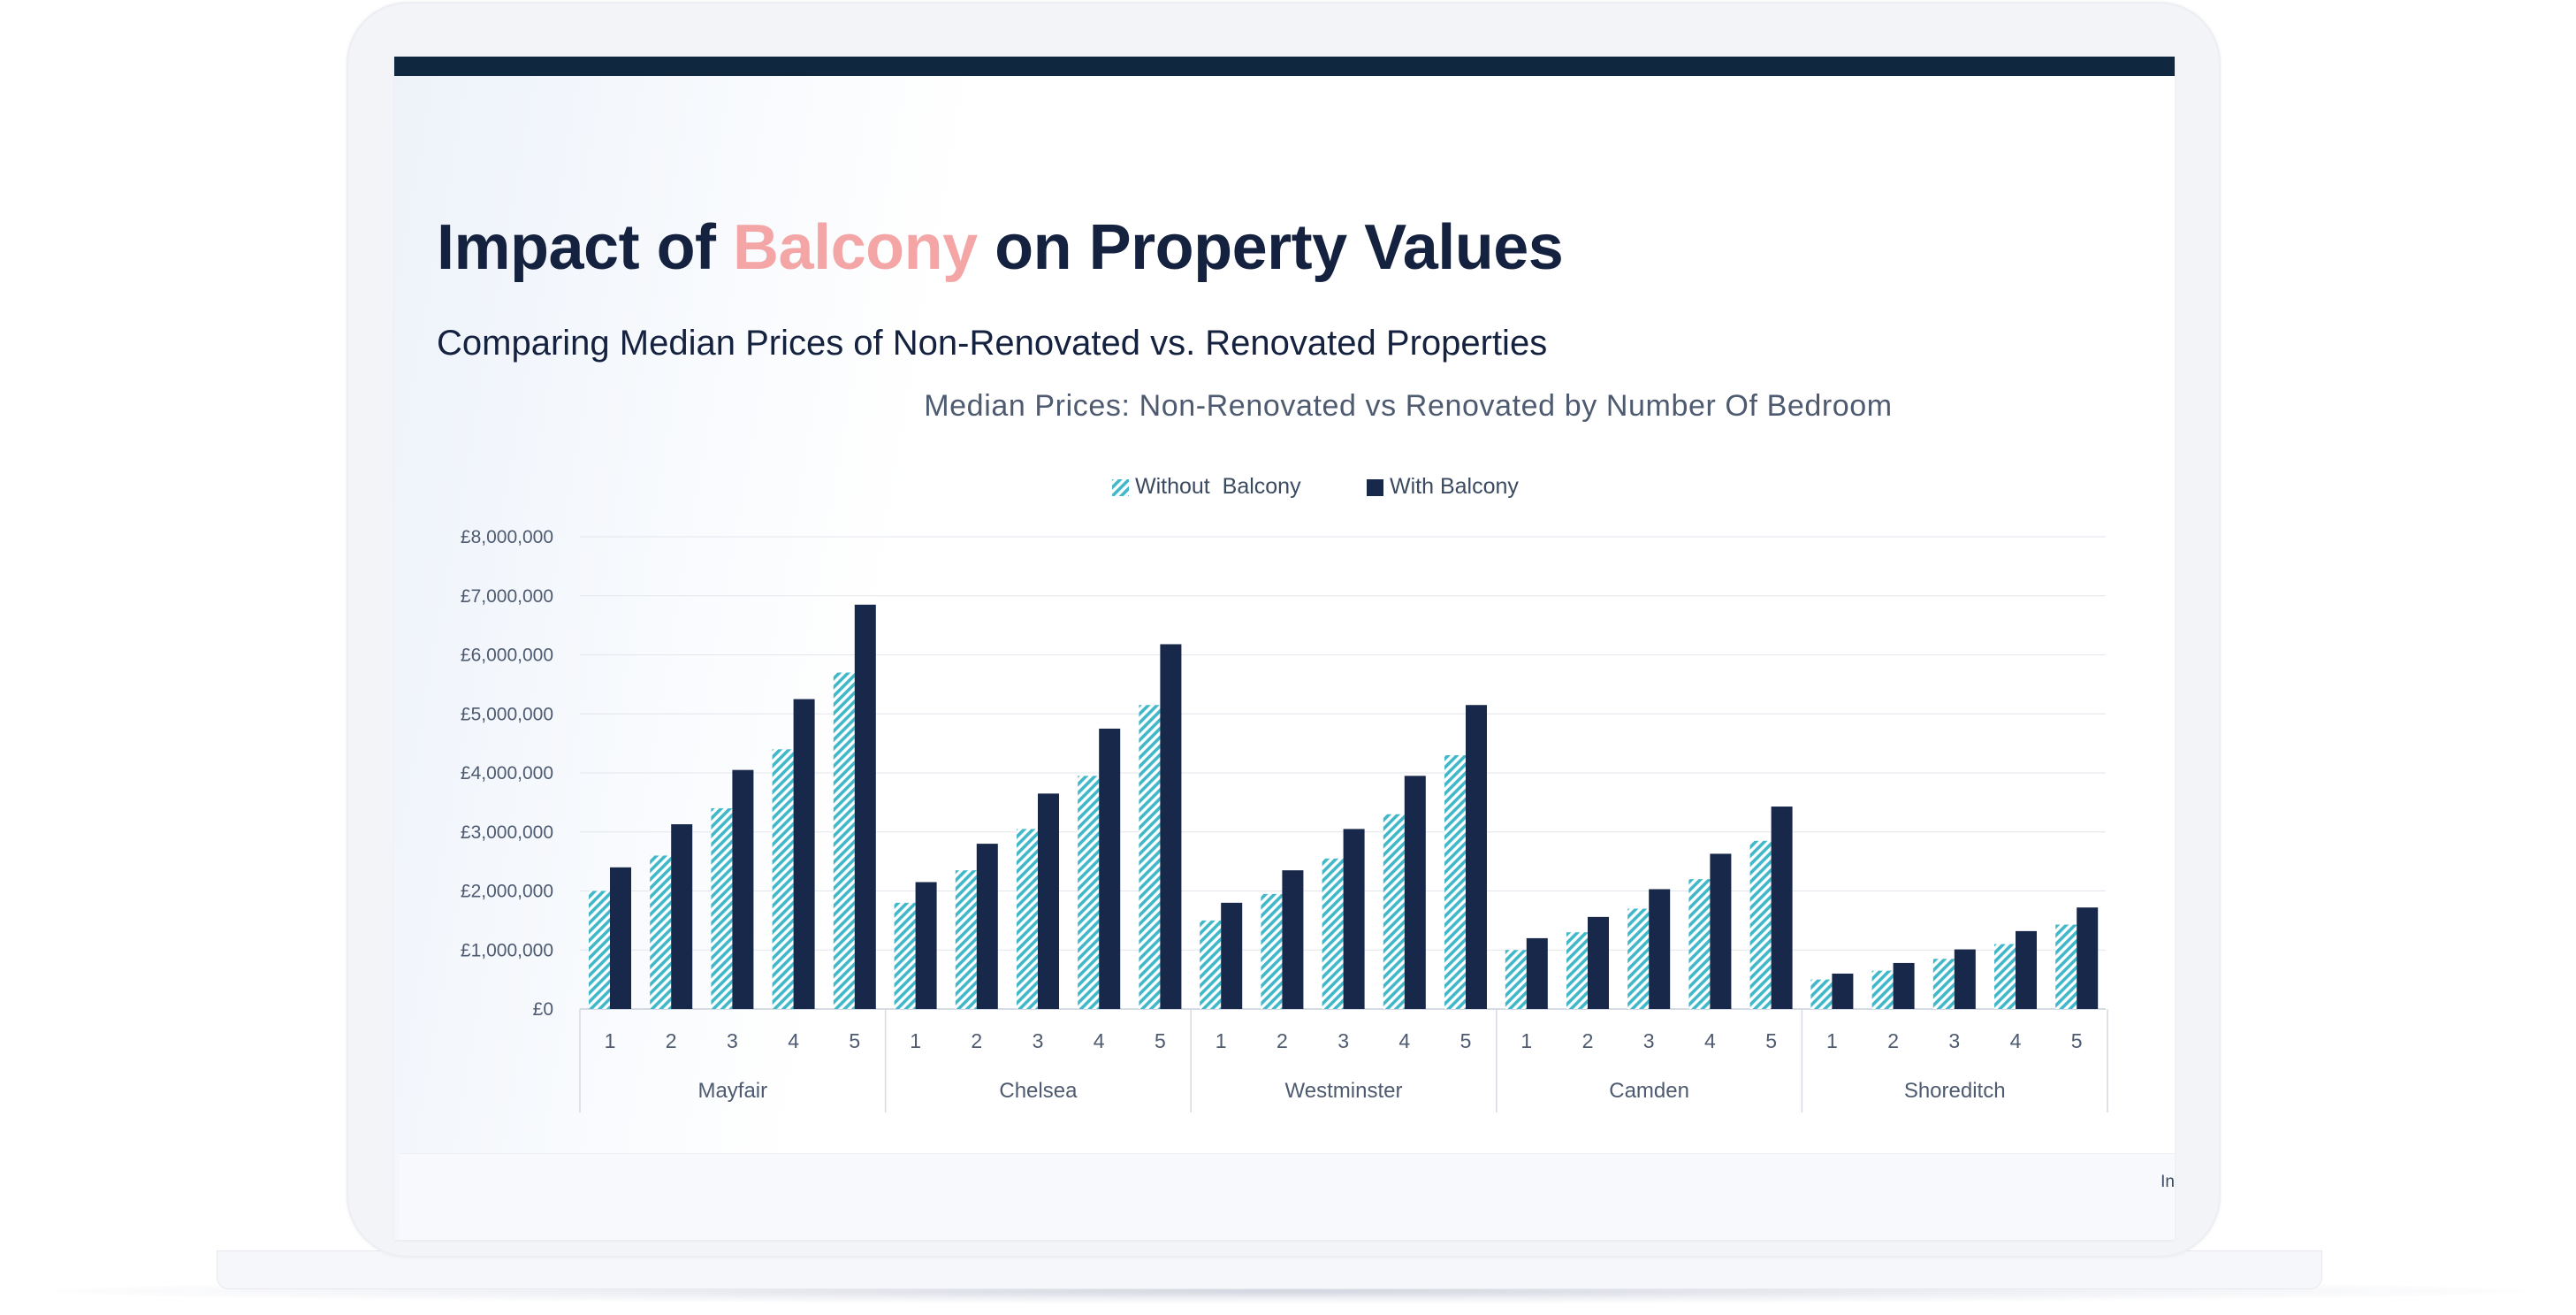 The image size is (2576, 1315). Describe the element at coordinates (1284, 66) in the screenshot. I see `header-bar` at that location.